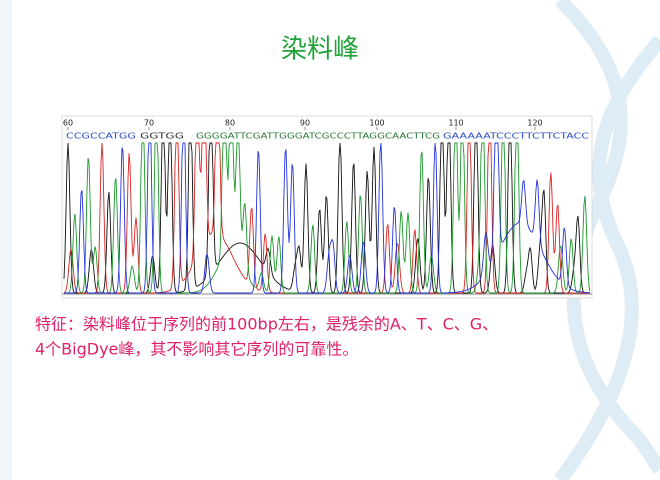  Describe the element at coordinates (196, 349) in the screenshot. I see `description-line: 4个BigDye峰，其不影响其它序列的可靠性。` at that location.